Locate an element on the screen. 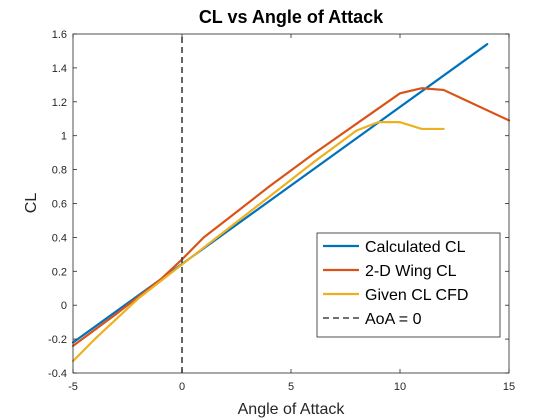  legend-label: AoA = 0 is located at coordinates (393, 319).